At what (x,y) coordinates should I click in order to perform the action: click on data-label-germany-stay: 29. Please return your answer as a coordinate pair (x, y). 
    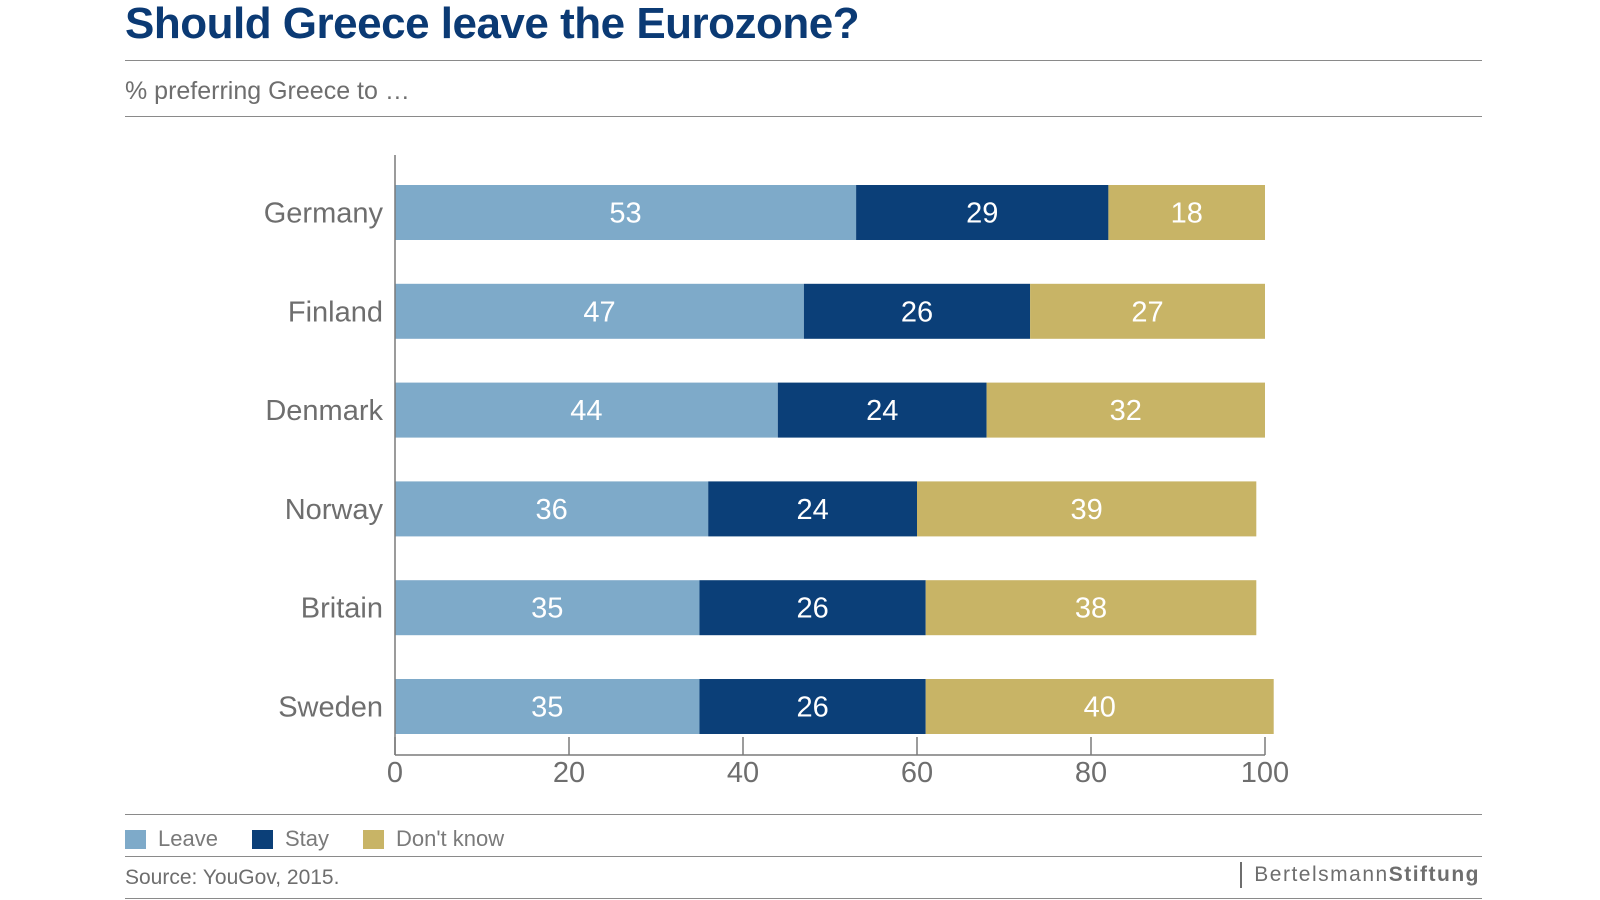
    Looking at the image, I should click on (982, 214).